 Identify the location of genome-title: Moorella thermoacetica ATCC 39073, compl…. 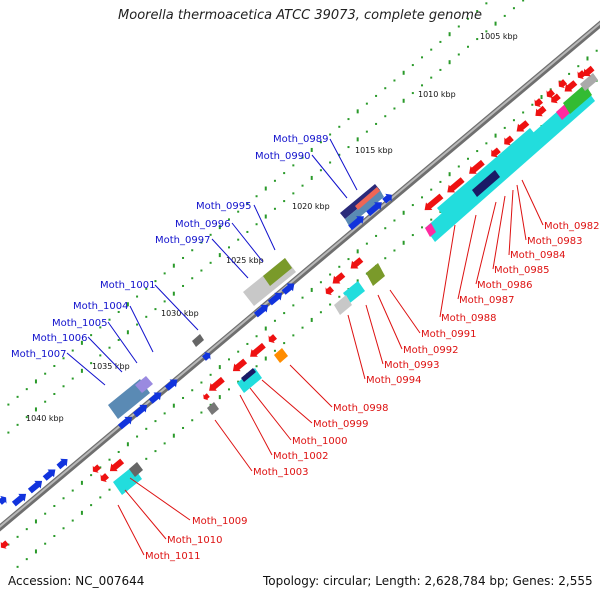
(300, 15).